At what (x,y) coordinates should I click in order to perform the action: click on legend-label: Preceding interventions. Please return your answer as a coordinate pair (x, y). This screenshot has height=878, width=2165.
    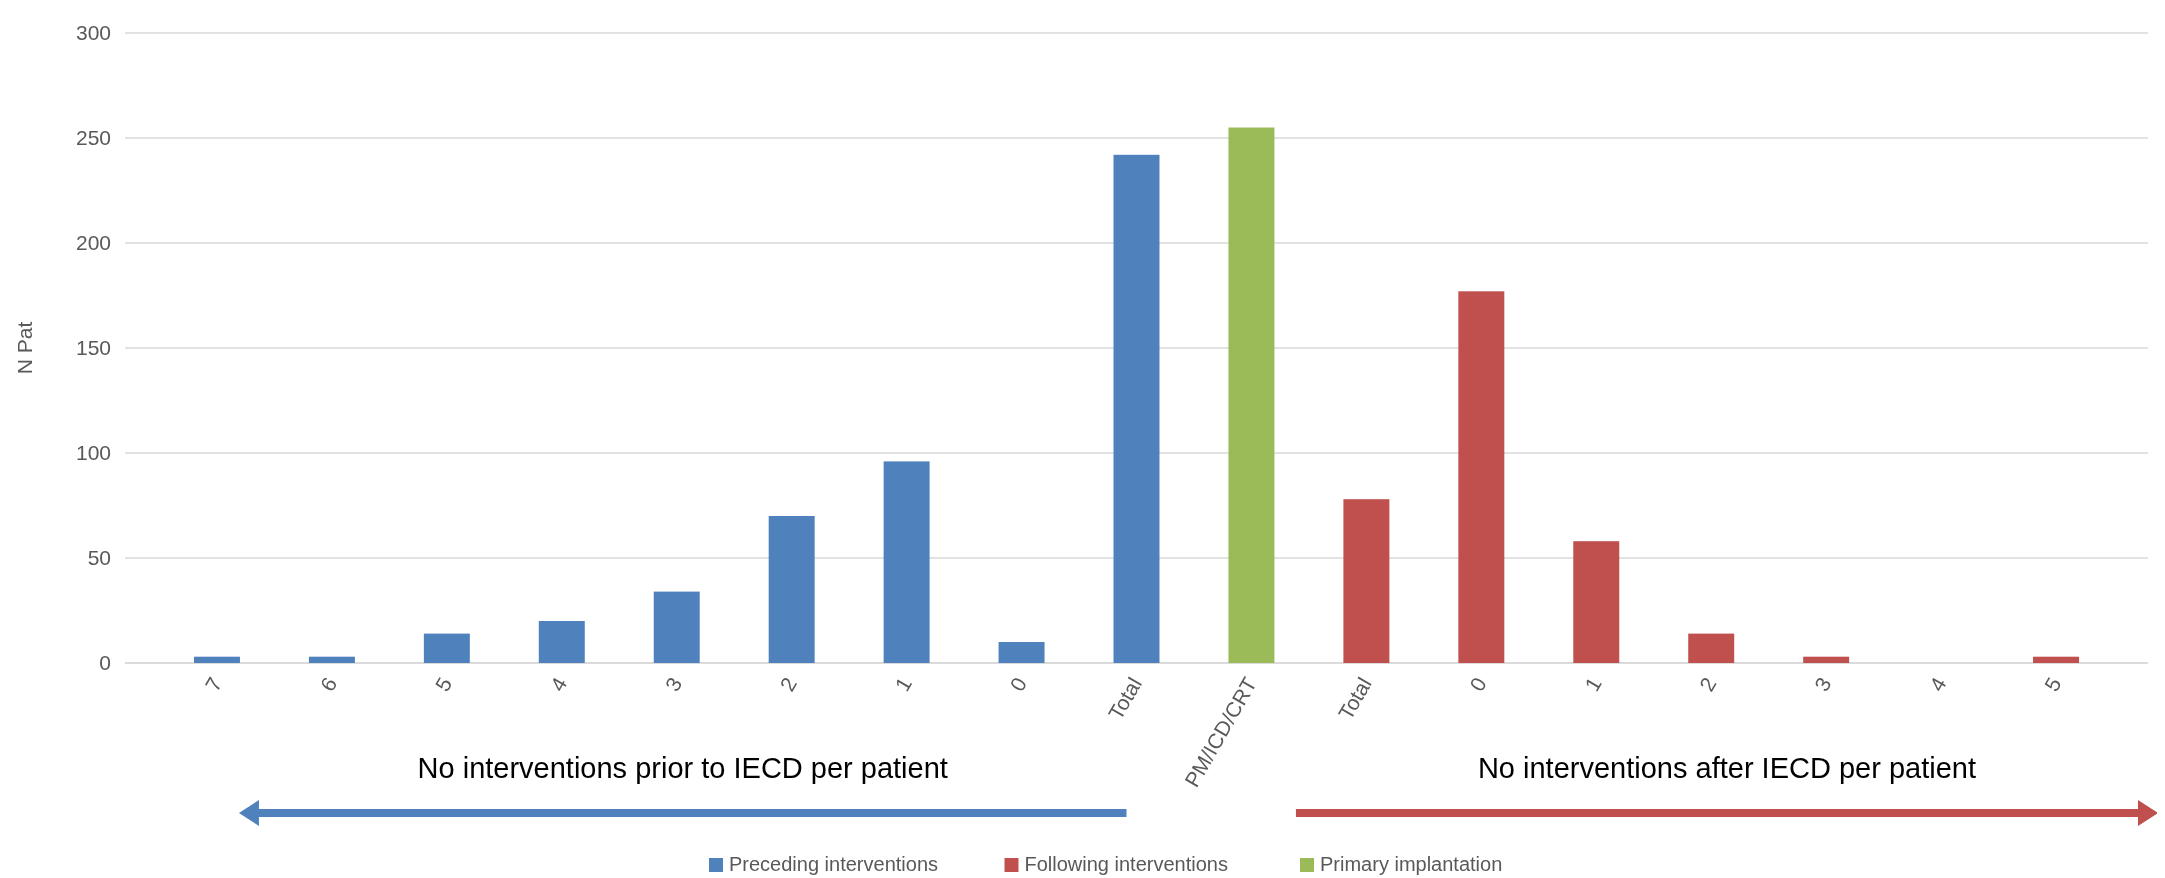
    Looking at the image, I should click on (834, 864).